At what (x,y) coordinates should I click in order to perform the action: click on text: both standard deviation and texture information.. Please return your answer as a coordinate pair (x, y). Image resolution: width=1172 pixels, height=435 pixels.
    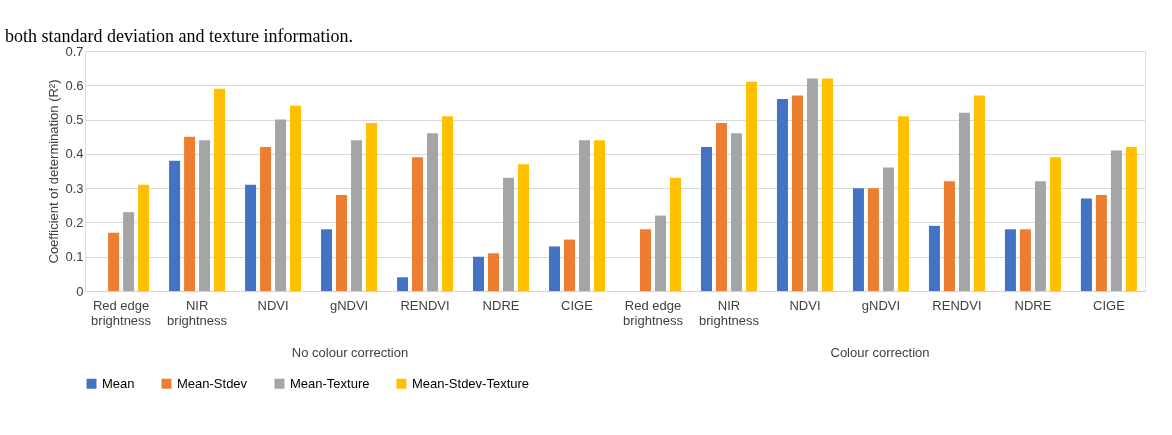
    Looking at the image, I should click on (179, 36).